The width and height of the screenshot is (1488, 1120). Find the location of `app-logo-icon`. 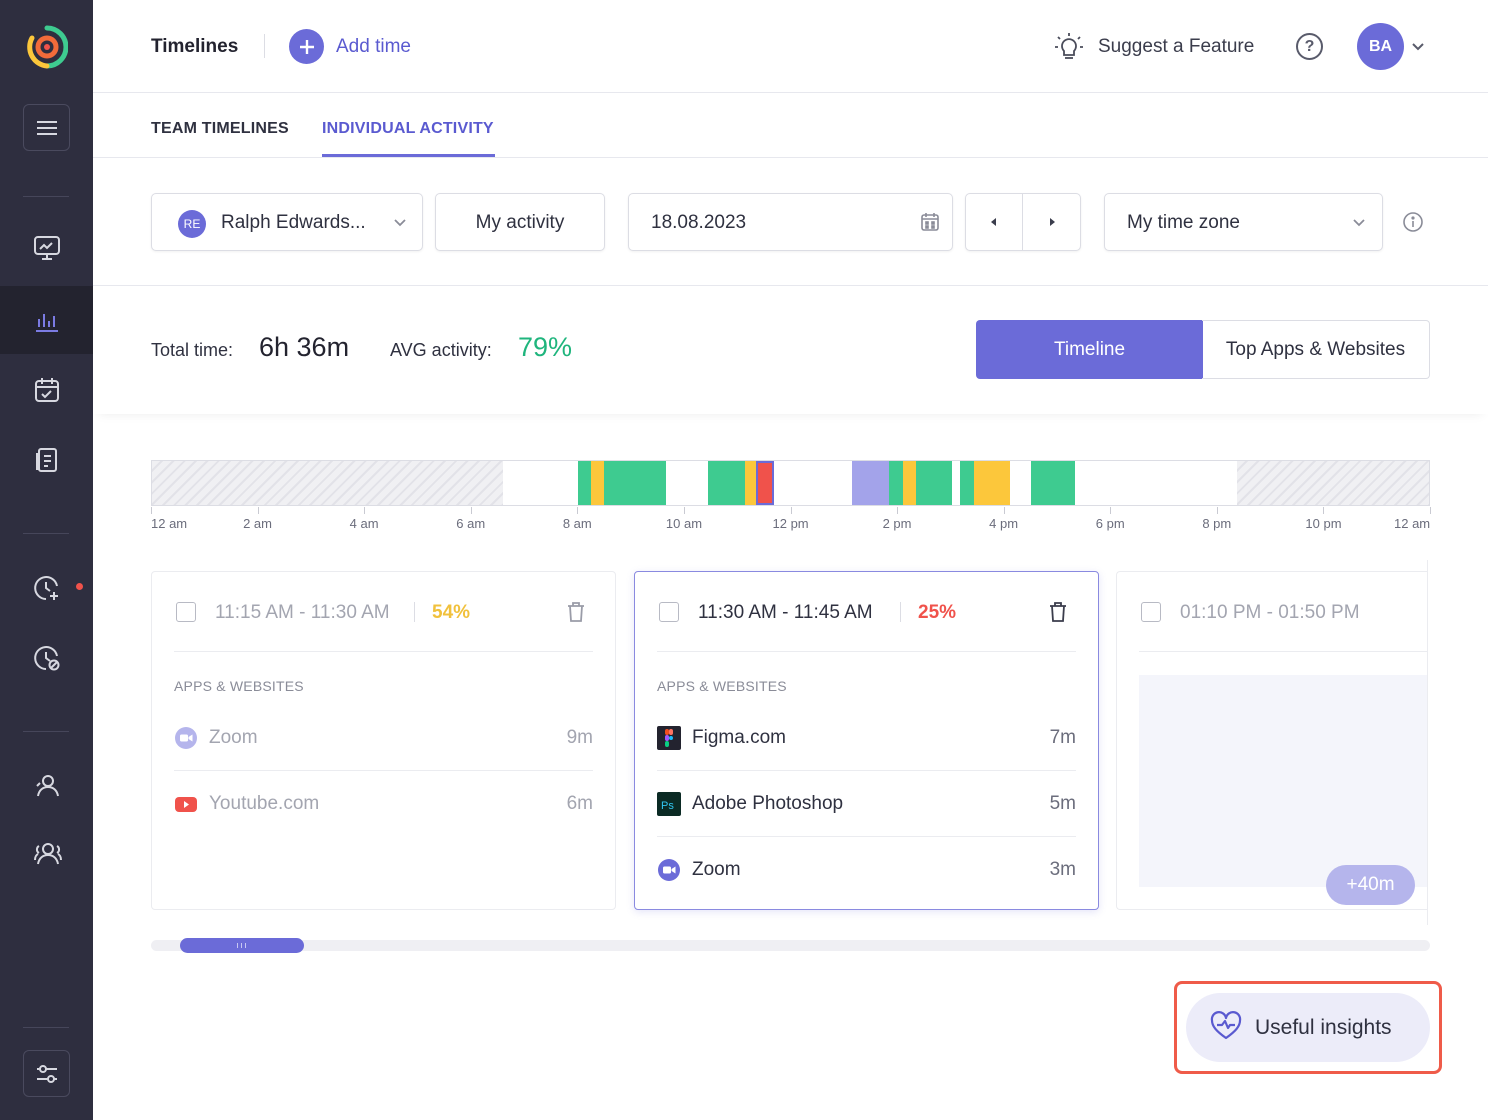

app-logo-icon is located at coordinates (47, 47).